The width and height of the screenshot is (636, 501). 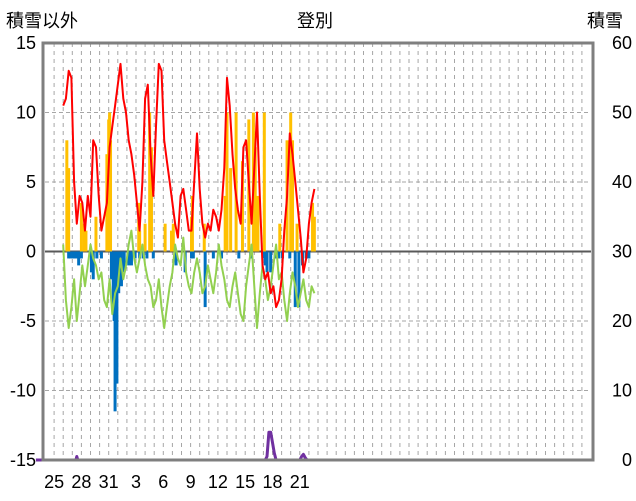 What do you see at coordinates (28, 321) in the screenshot?
I see `left-tick-label: -5` at bounding box center [28, 321].